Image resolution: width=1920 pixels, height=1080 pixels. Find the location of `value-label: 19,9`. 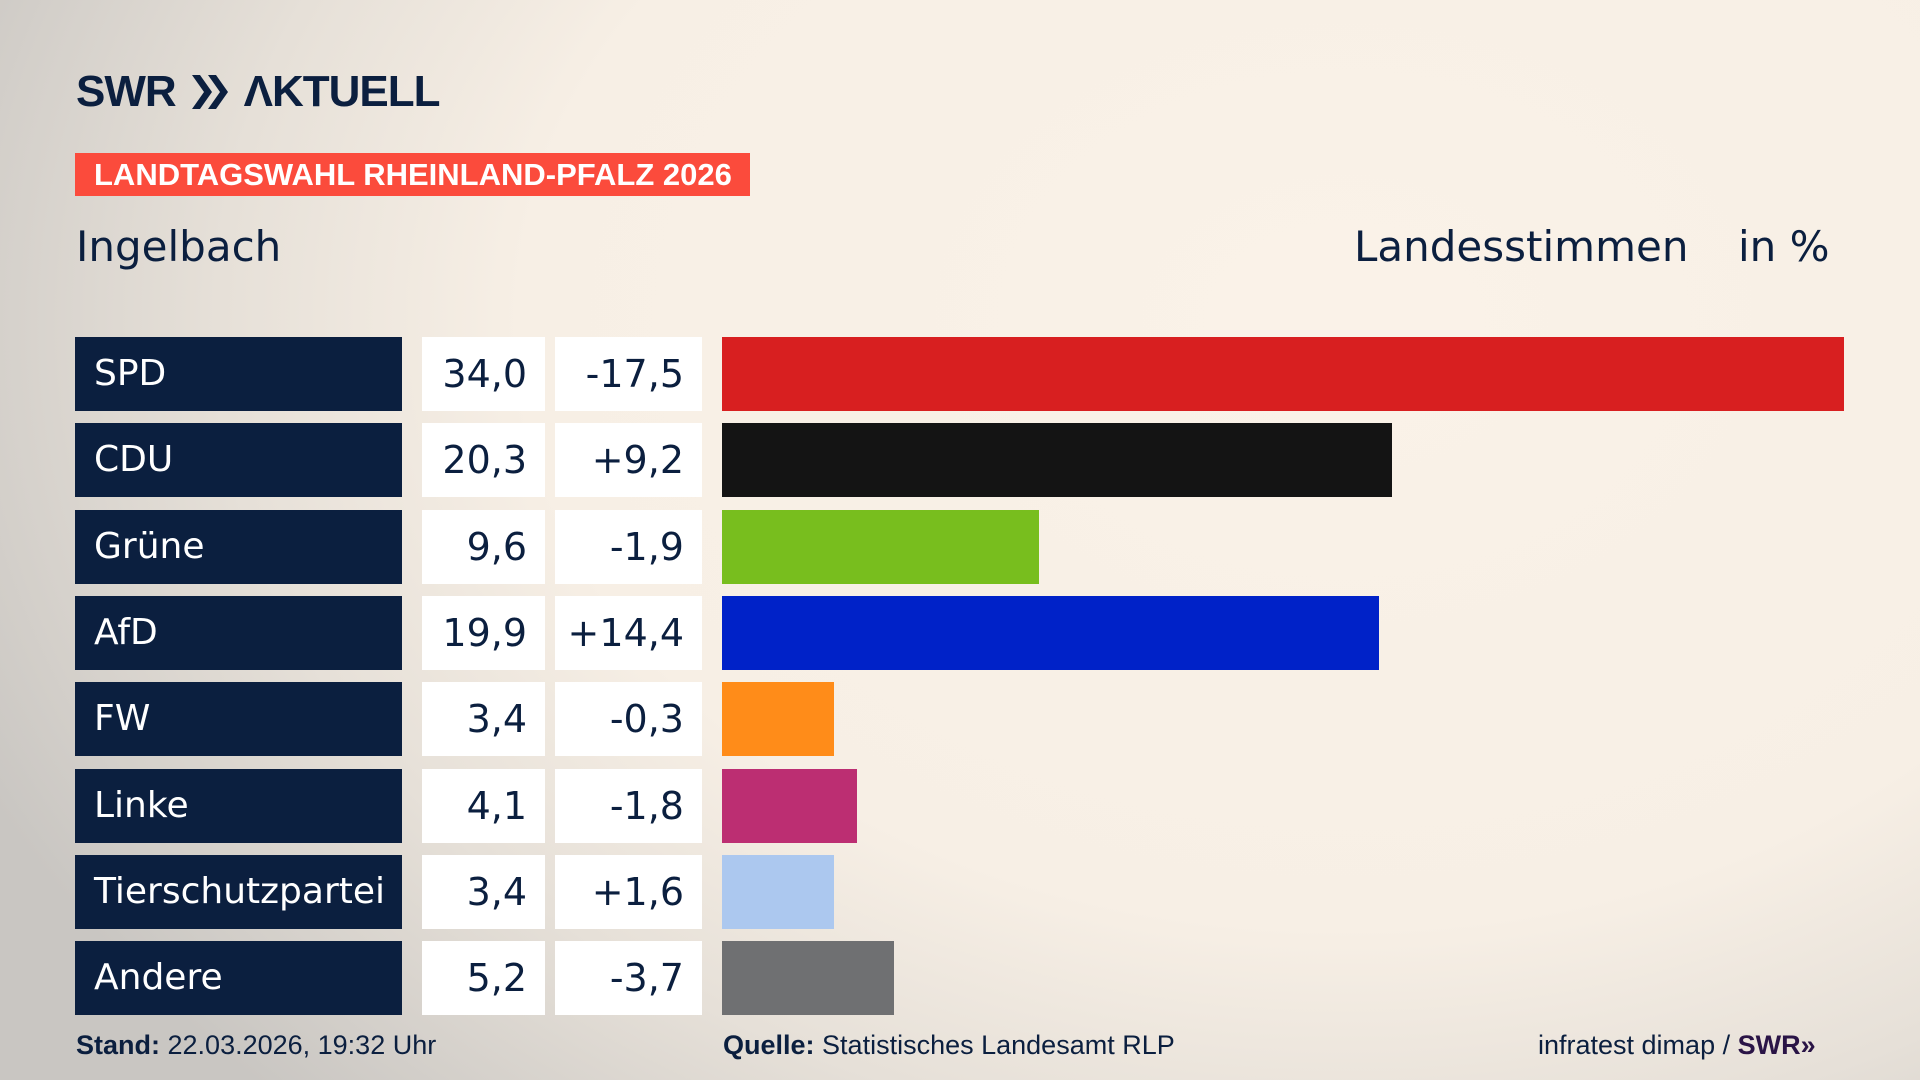

value-label: 19,9 is located at coordinates (483, 632).